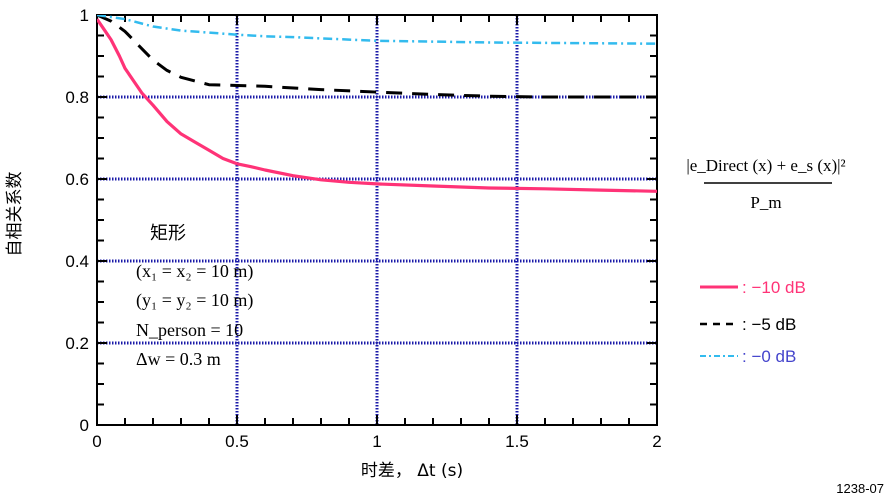 The height and width of the screenshot is (496, 888). I want to click on annotation-line-4: Δw = 0.3 m, so click(178, 359).